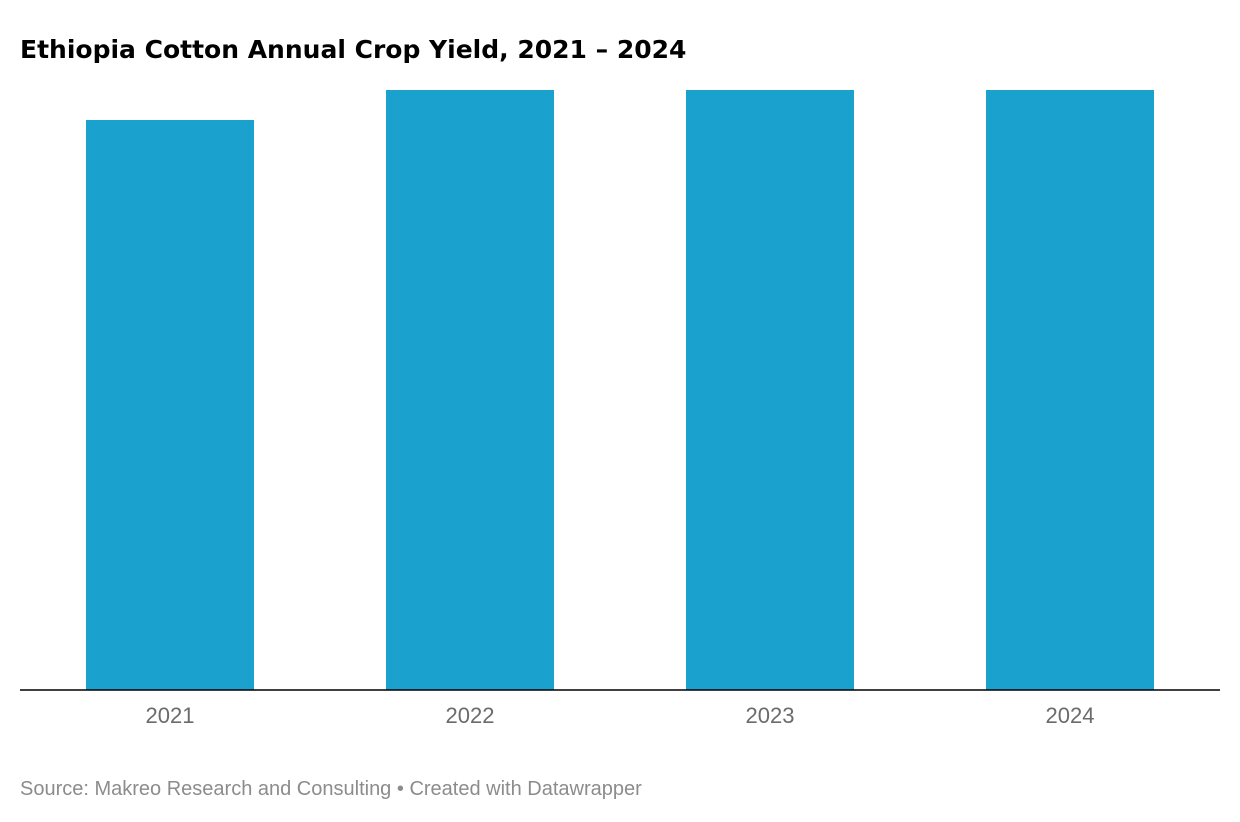 This screenshot has height=822, width=1240. What do you see at coordinates (620, 715) in the screenshot?
I see `x-axis-tick-labels: 2021 2022 2023 2024` at bounding box center [620, 715].